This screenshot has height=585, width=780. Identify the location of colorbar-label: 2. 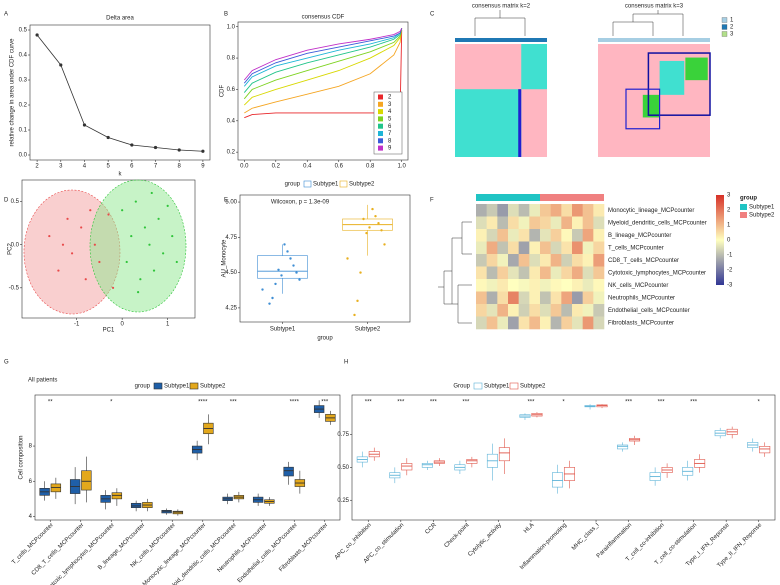
(729, 211).